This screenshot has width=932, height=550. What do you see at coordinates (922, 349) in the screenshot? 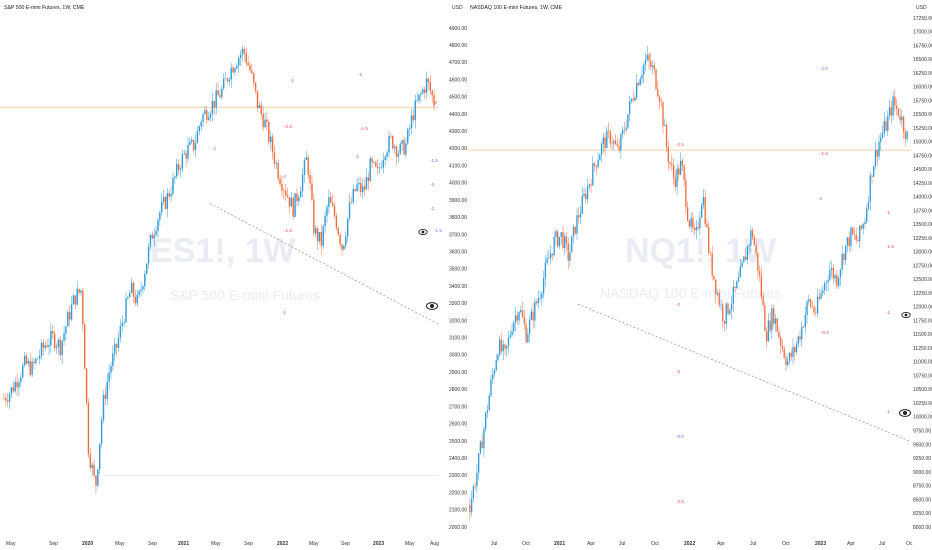
I see `nq-price-tick: 11250.00` at bounding box center [922, 349].